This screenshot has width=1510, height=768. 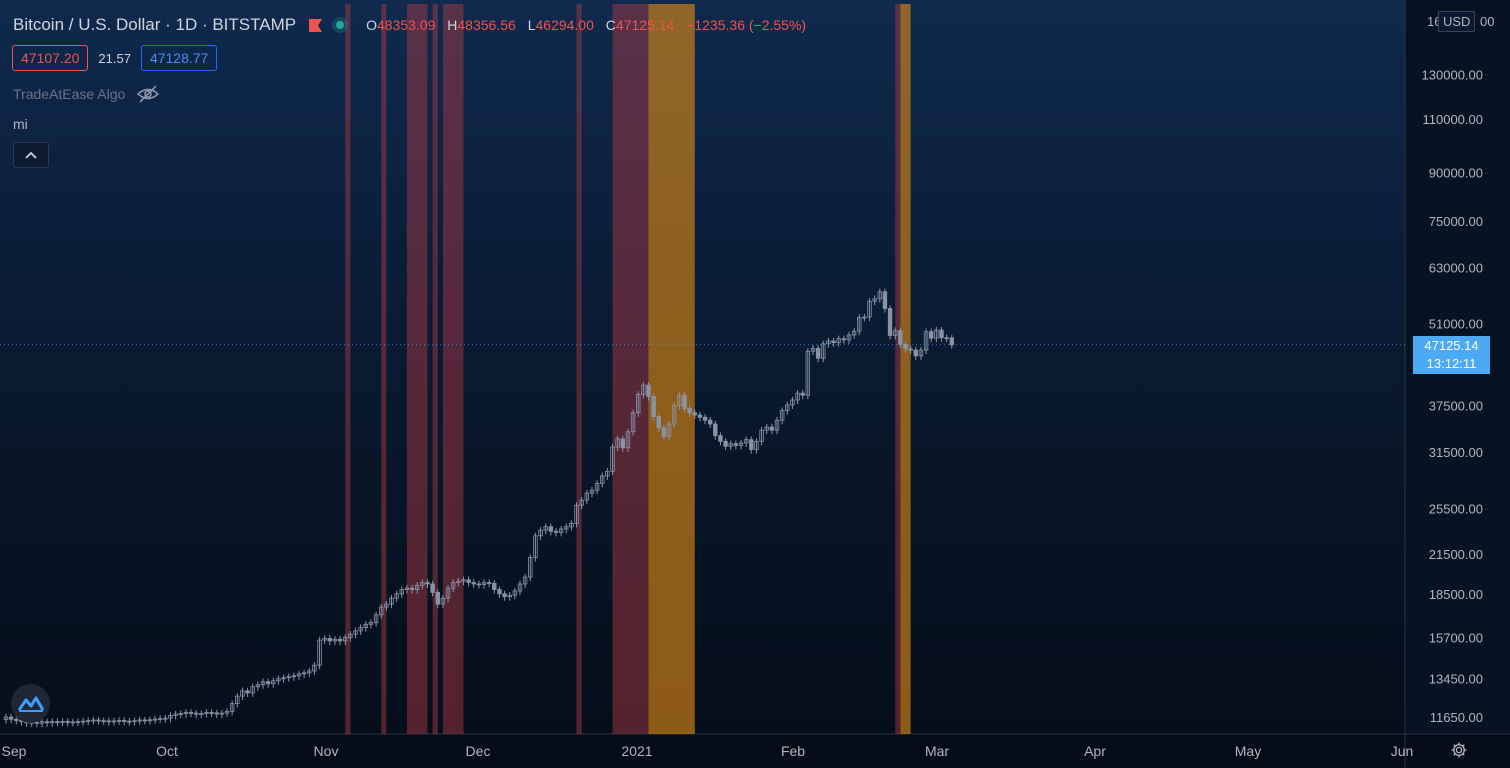 I want to click on hidden-eye-icon, so click(x=148, y=94).